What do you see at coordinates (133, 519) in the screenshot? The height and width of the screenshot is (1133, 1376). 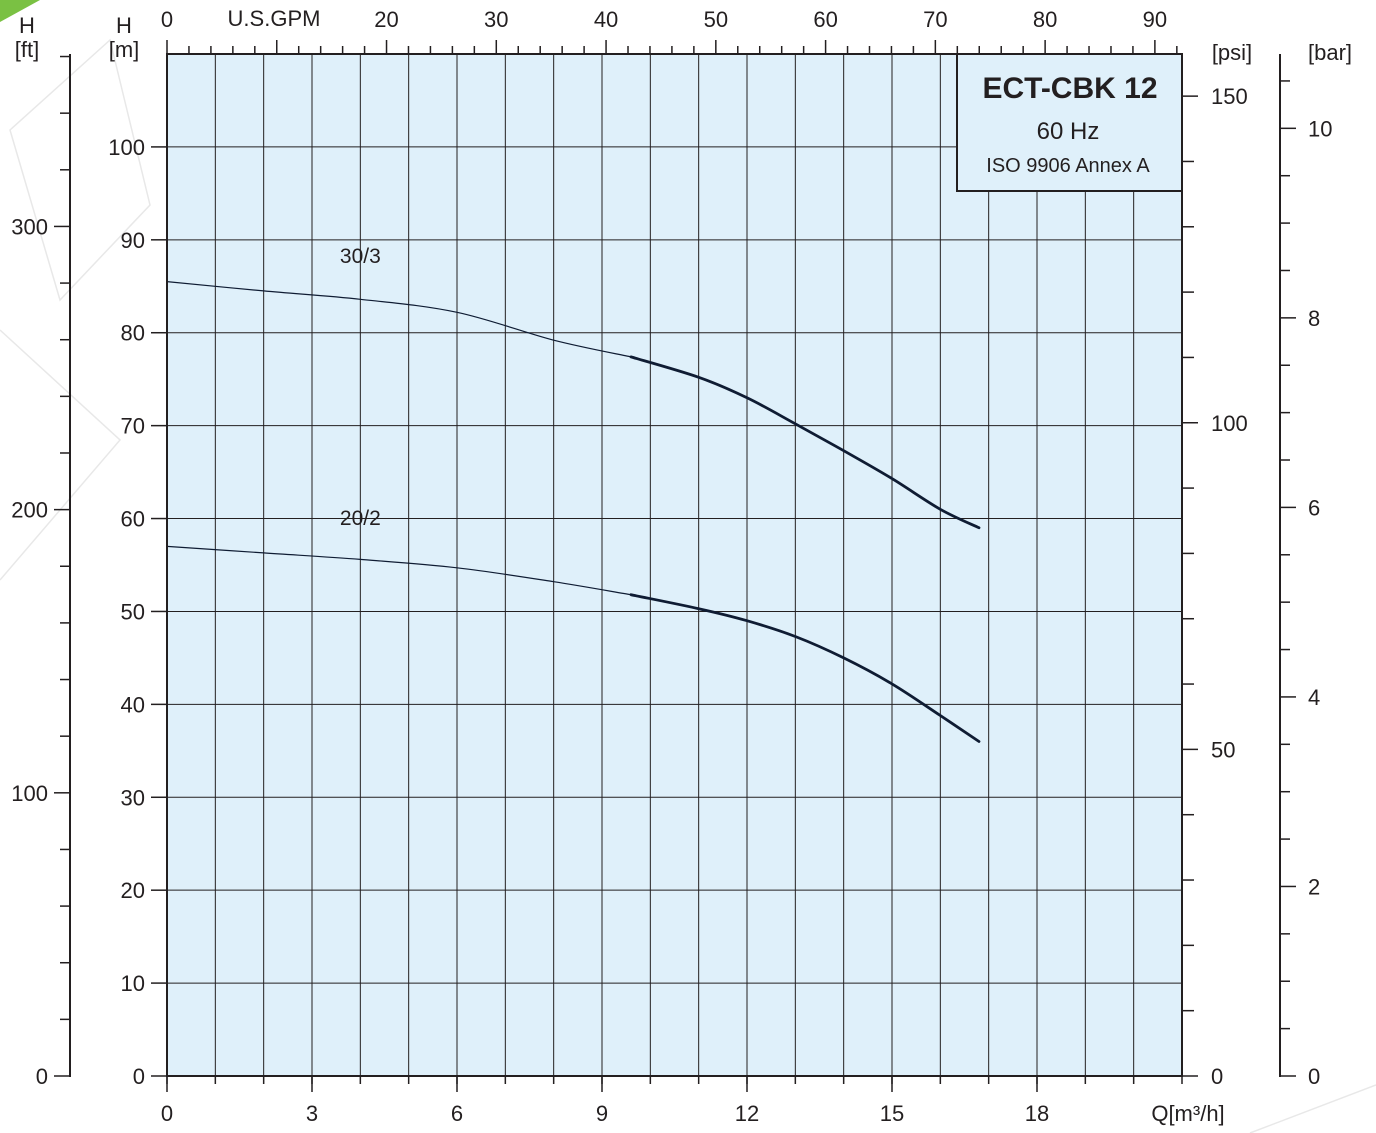 I see `y-m-tick-label: 60` at bounding box center [133, 519].